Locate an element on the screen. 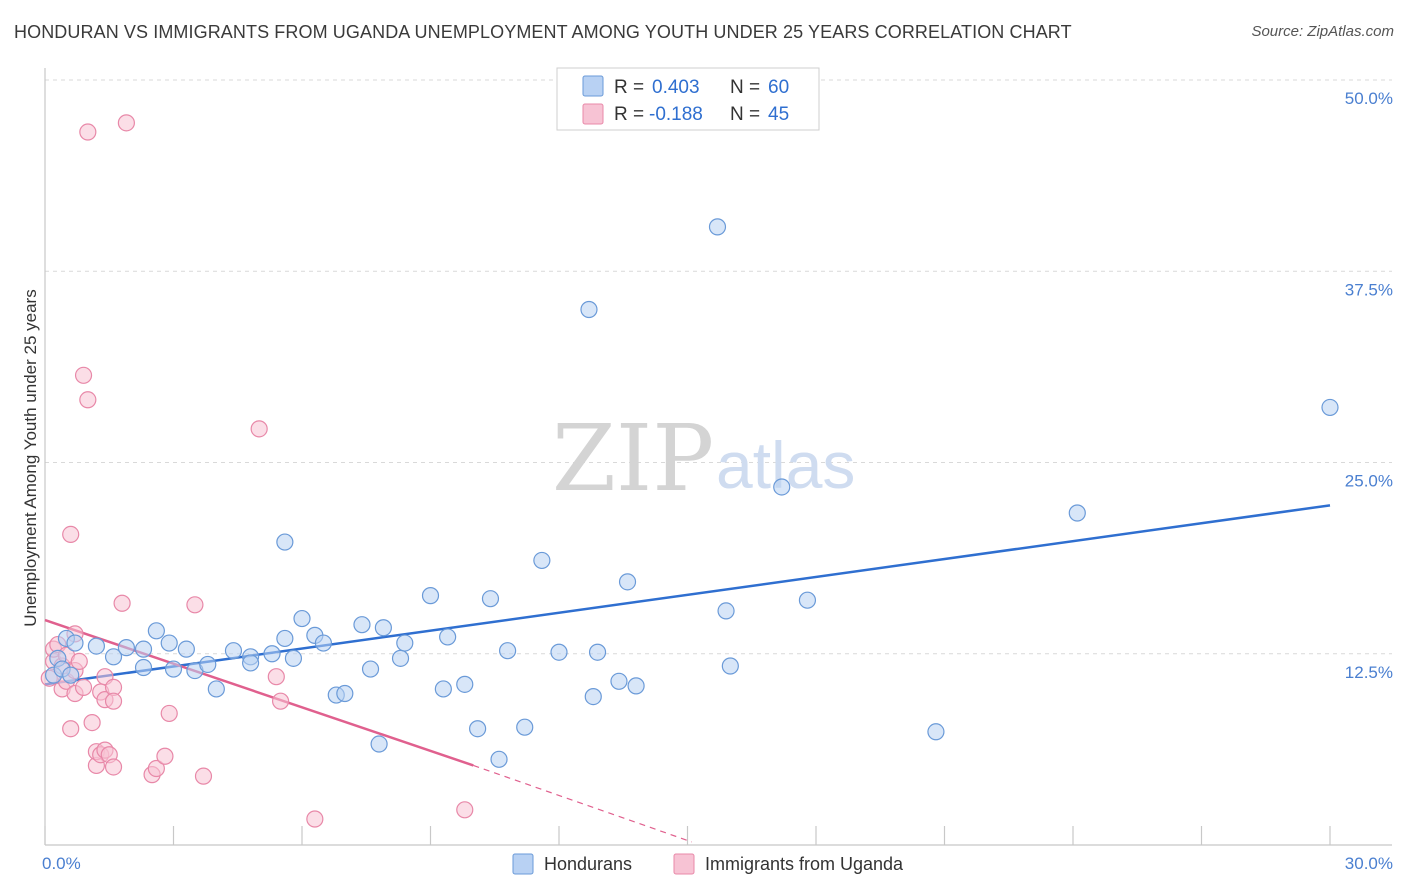  legend-swatch-blue is located at coordinates (593, 86).